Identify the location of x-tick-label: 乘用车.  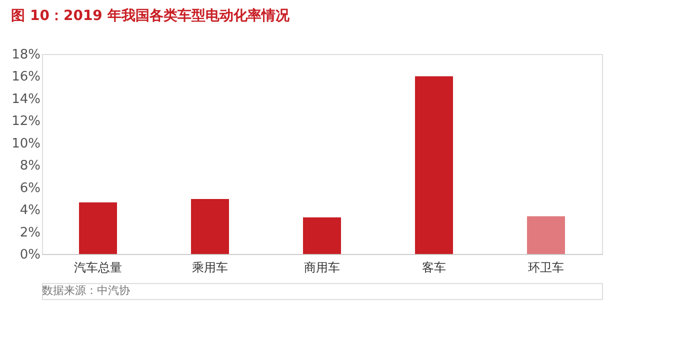
(210, 267).